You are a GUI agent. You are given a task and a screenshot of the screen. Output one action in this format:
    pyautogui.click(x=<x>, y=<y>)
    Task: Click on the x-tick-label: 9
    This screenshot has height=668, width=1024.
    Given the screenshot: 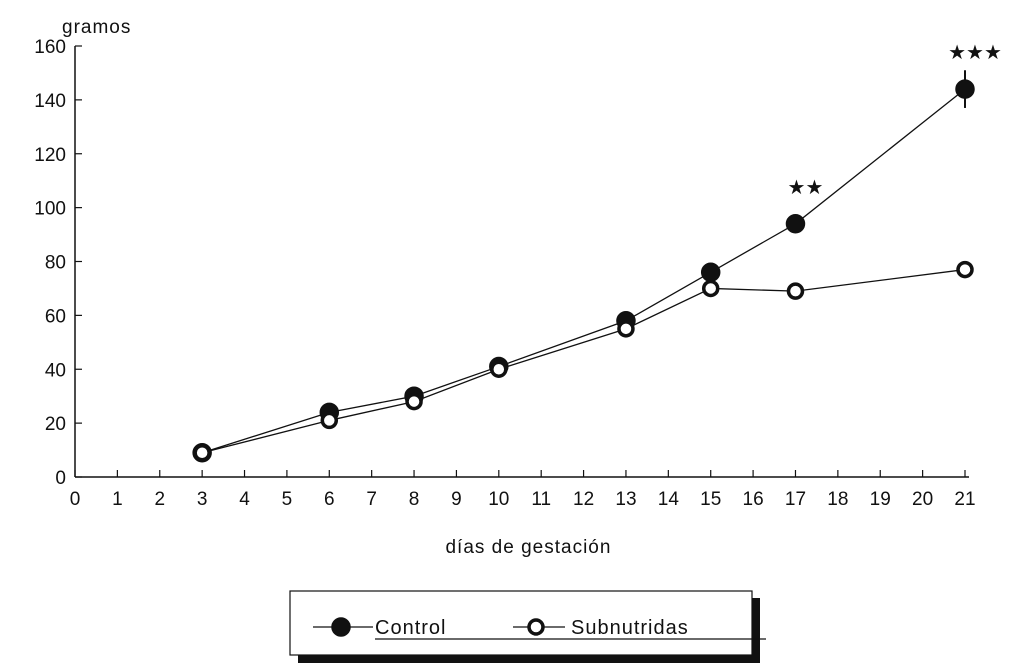 What is the action you would take?
    pyautogui.click(x=456, y=499)
    